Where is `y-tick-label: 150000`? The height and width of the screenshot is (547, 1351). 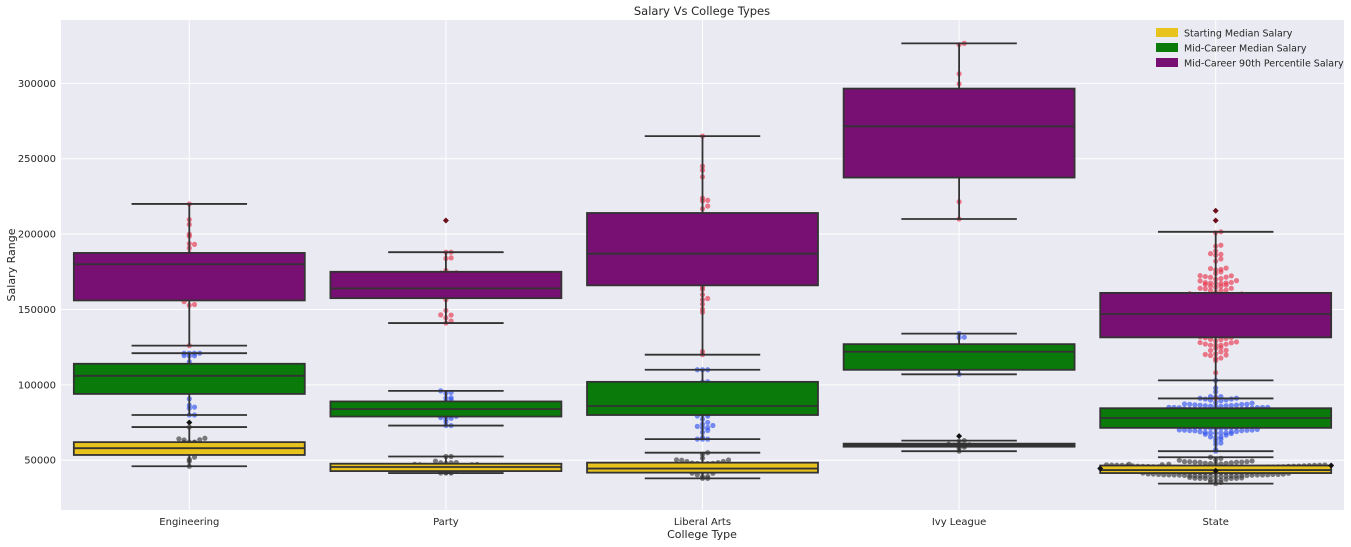
y-tick-label: 150000 is located at coordinates (37, 310).